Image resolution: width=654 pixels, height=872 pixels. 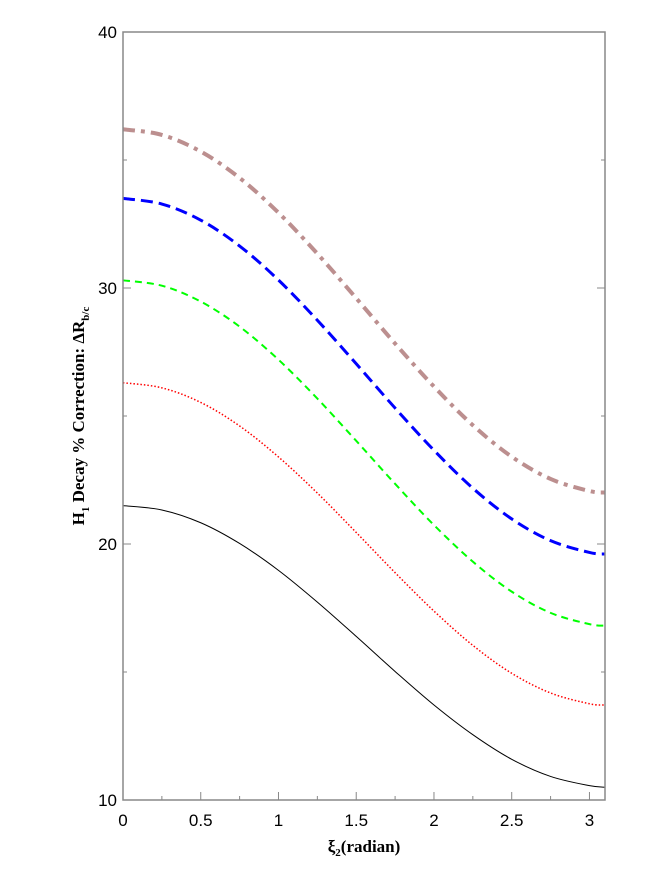 What do you see at coordinates (122, 820) in the screenshot?
I see `x-tick-label: 0` at bounding box center [122, 820].